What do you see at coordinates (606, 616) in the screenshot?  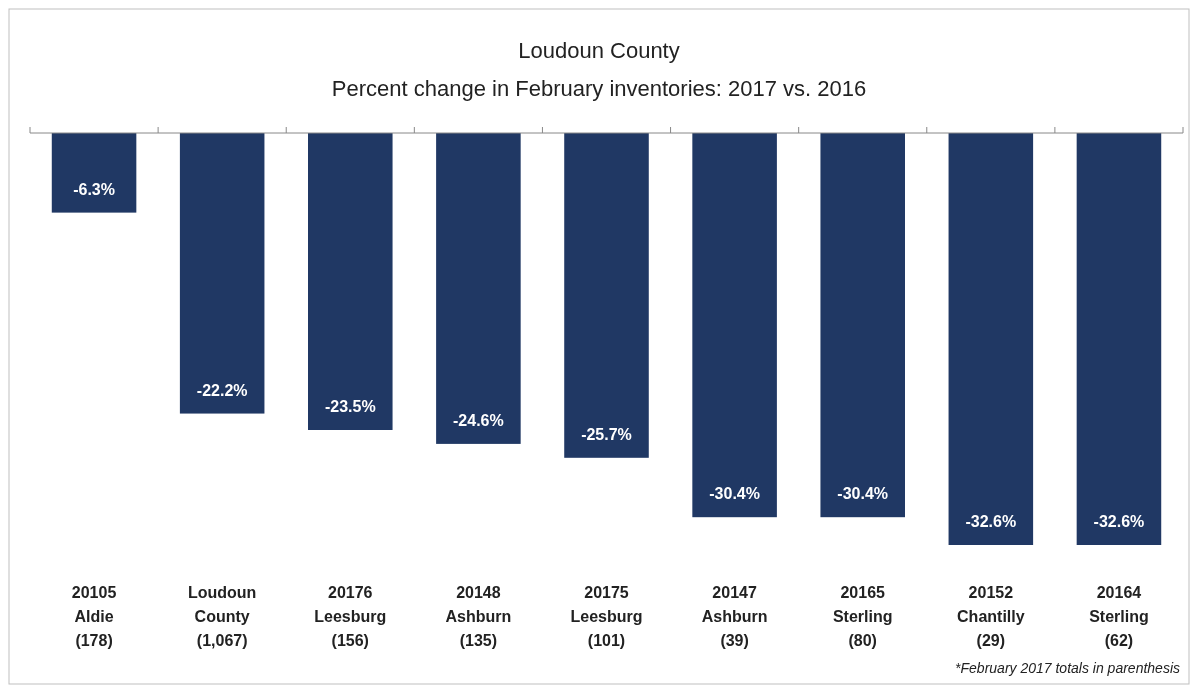 I see `x-tick-label: 20175 Leesburg (101)` at bounding box center [606, 616].